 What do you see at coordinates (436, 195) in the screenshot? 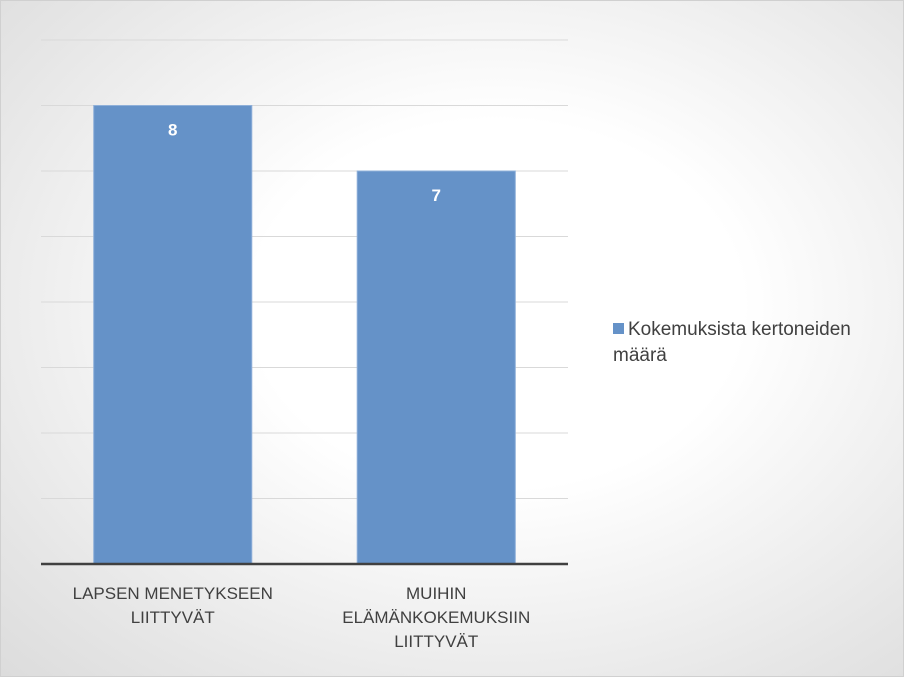
I see `data-label: 7` at bounding box center [436, 195].